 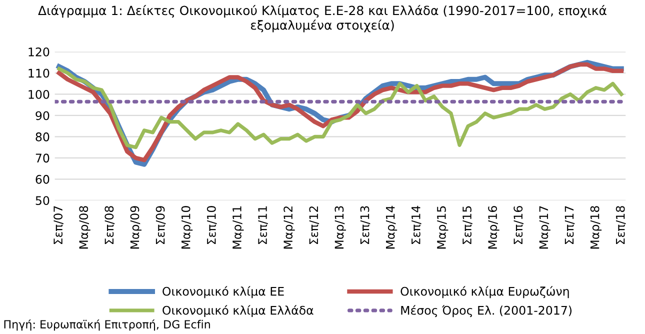 I want to click on legend-label: Μέσος Όρος Ελ. (2001-2017), so click(x=486, y=311).